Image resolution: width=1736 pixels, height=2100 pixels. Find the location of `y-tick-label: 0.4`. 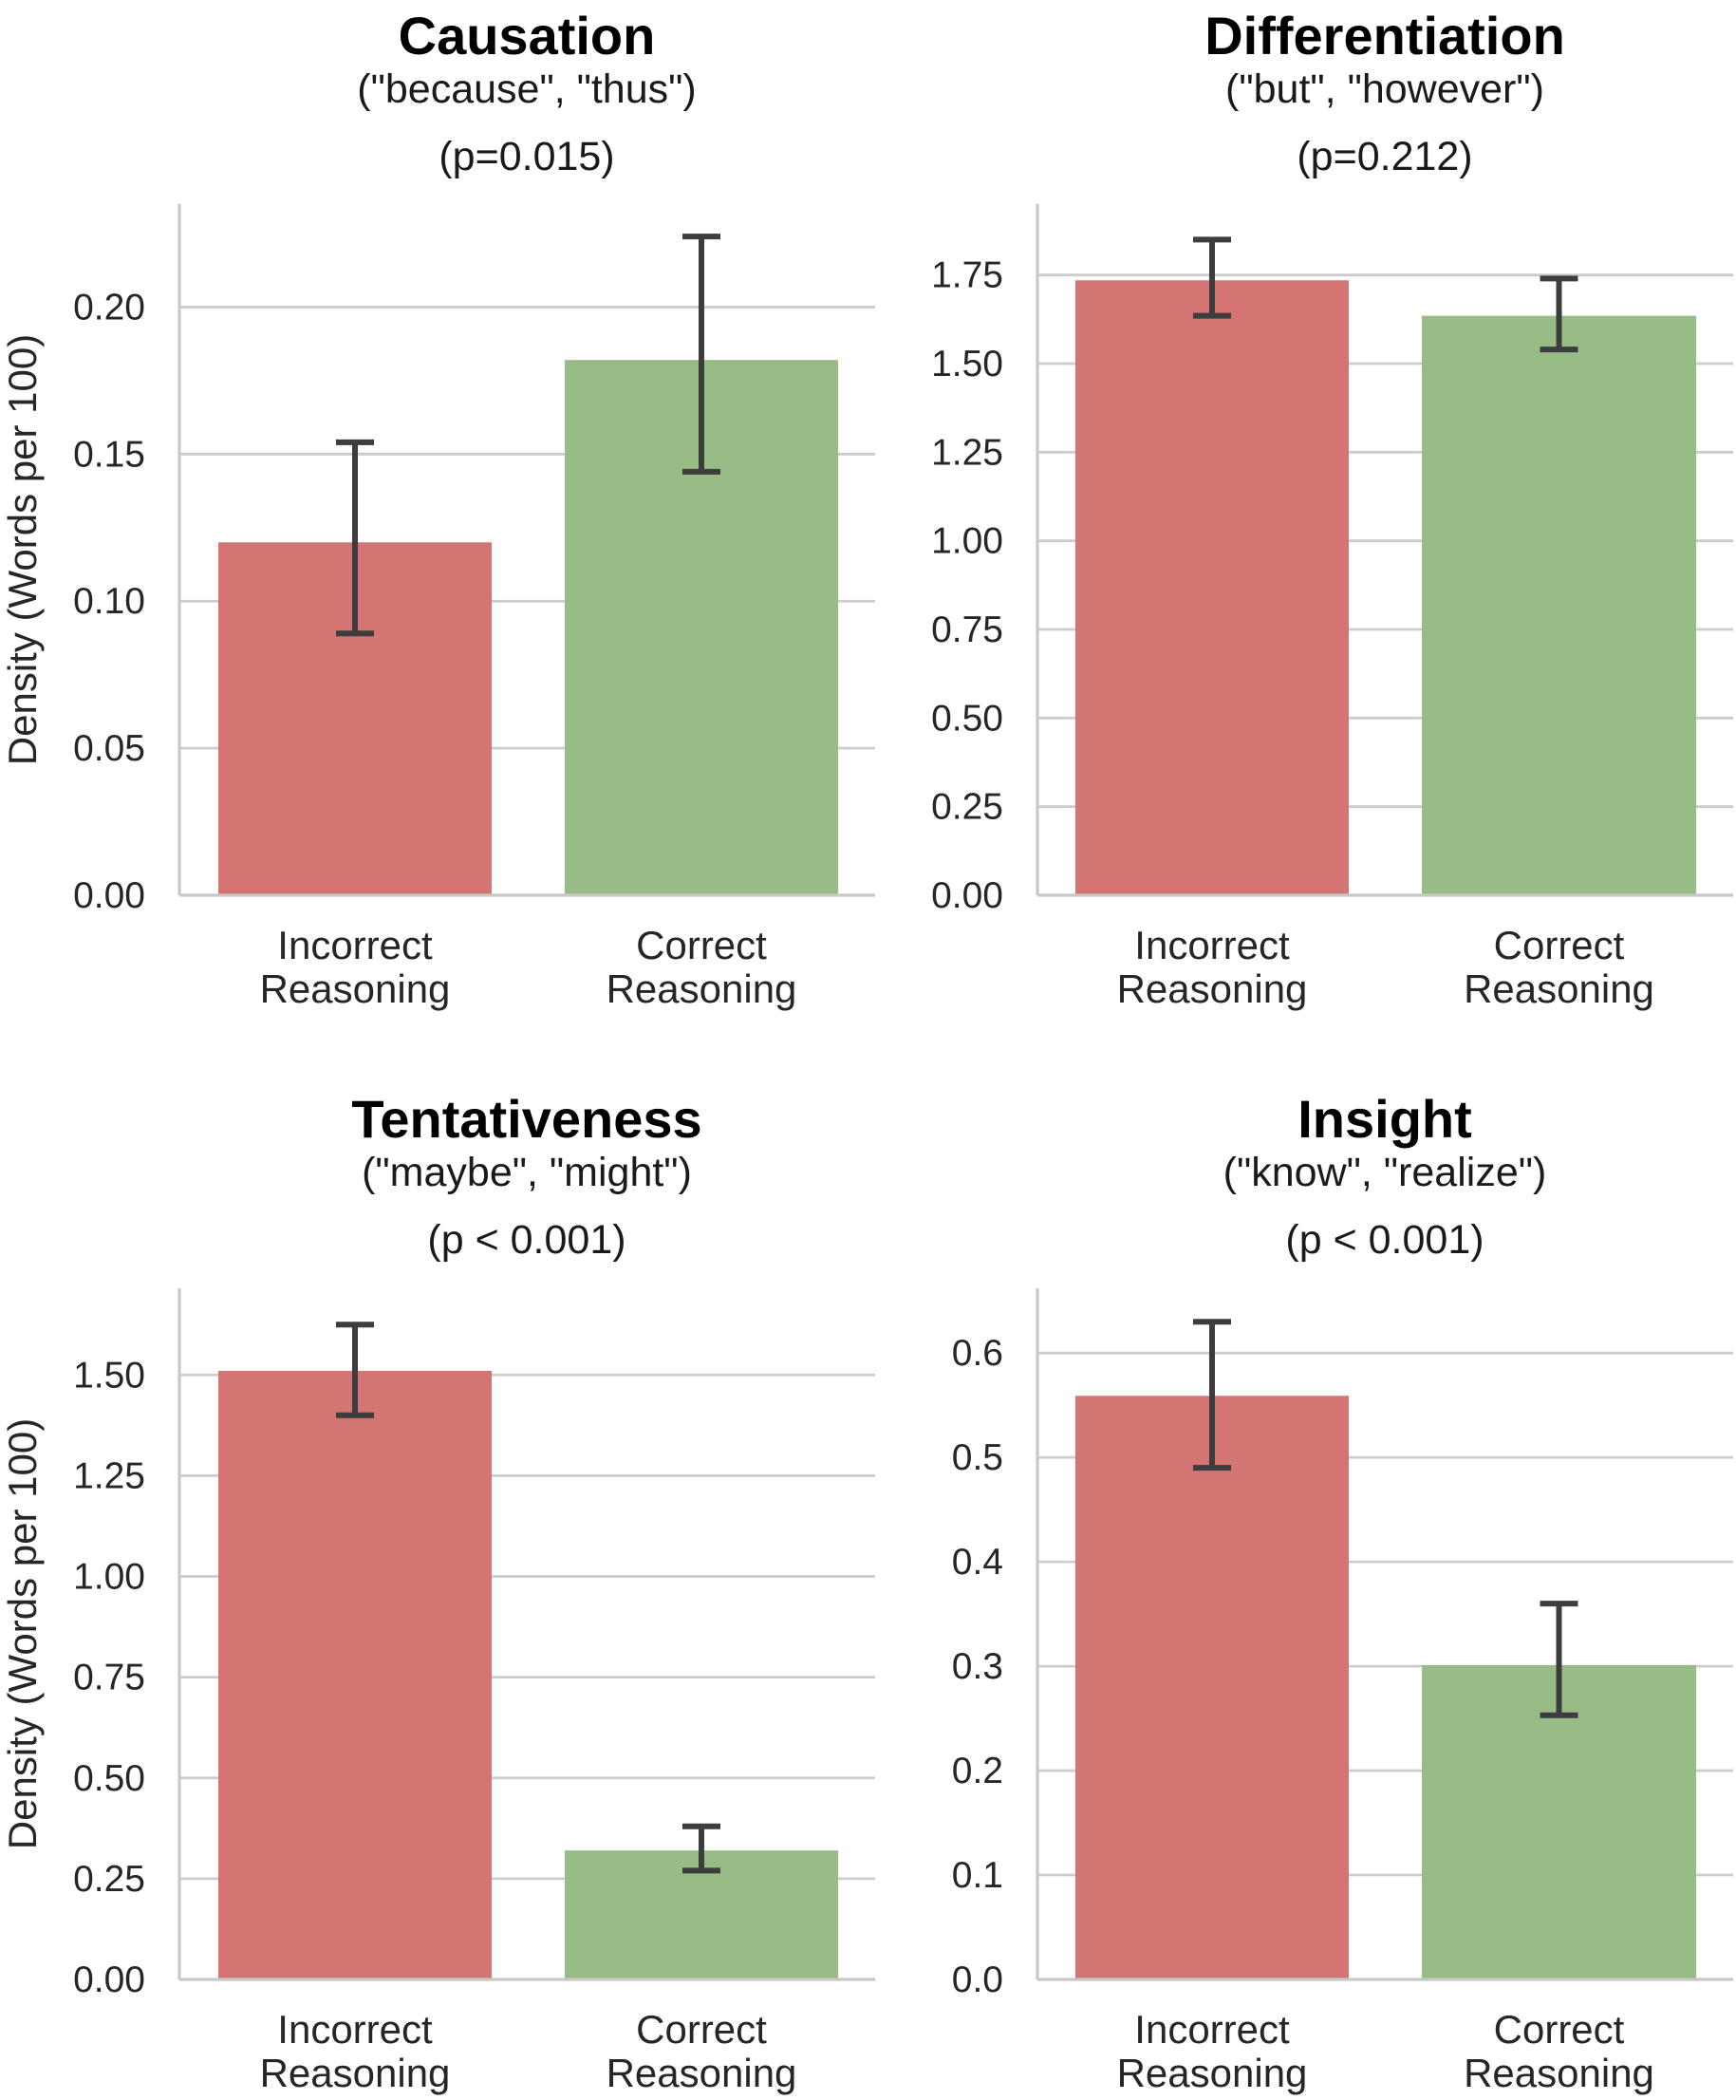

y-tick-label: 0.4 is located at coordinates (978, 1562).